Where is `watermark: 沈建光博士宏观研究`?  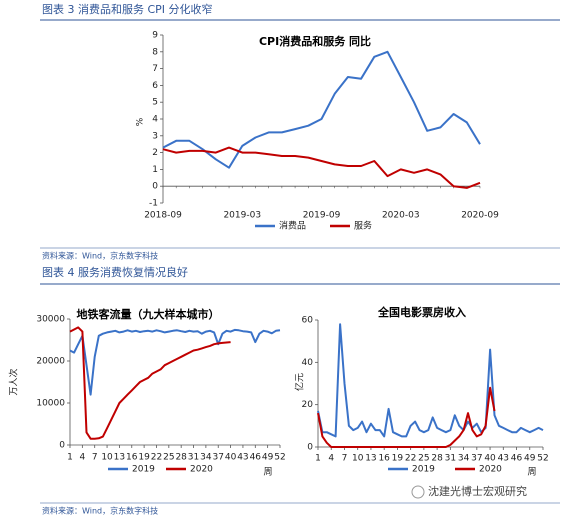
watermark: 沈建光博士宏观研究 is located at coordinates (477, 491).